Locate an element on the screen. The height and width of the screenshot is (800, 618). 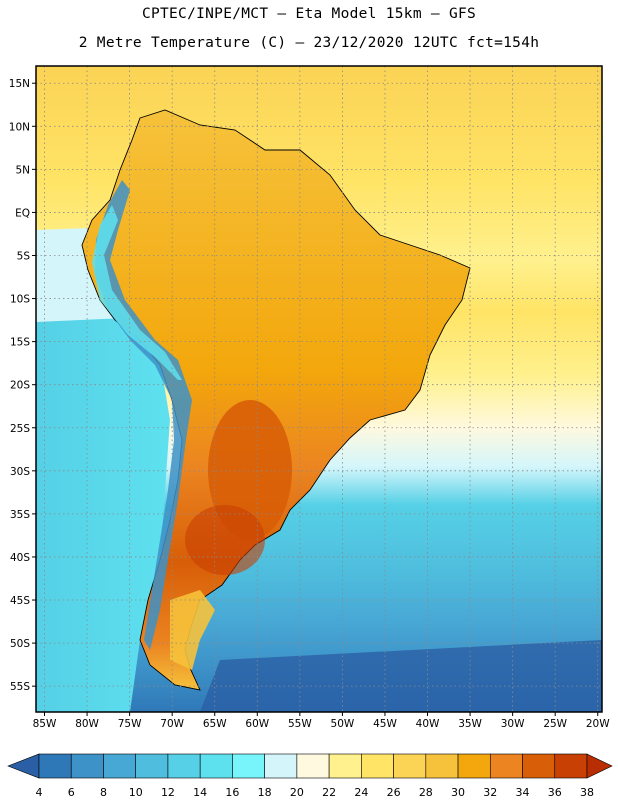
colorbar-label: 30 is located at coordinates (458, 792).